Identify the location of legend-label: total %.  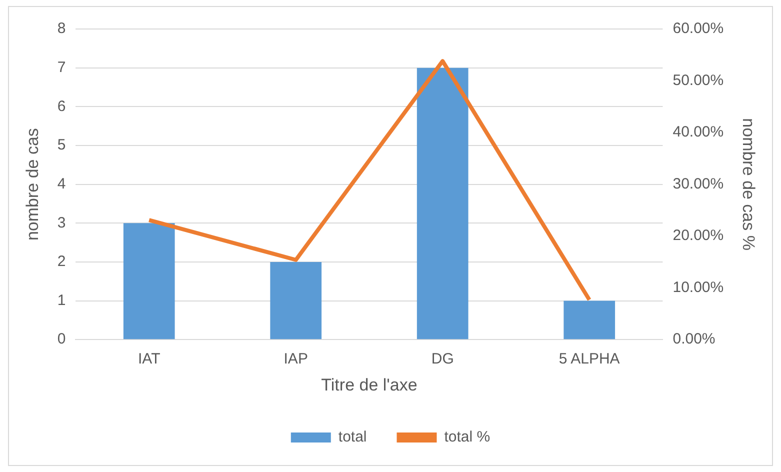
(467, 437).